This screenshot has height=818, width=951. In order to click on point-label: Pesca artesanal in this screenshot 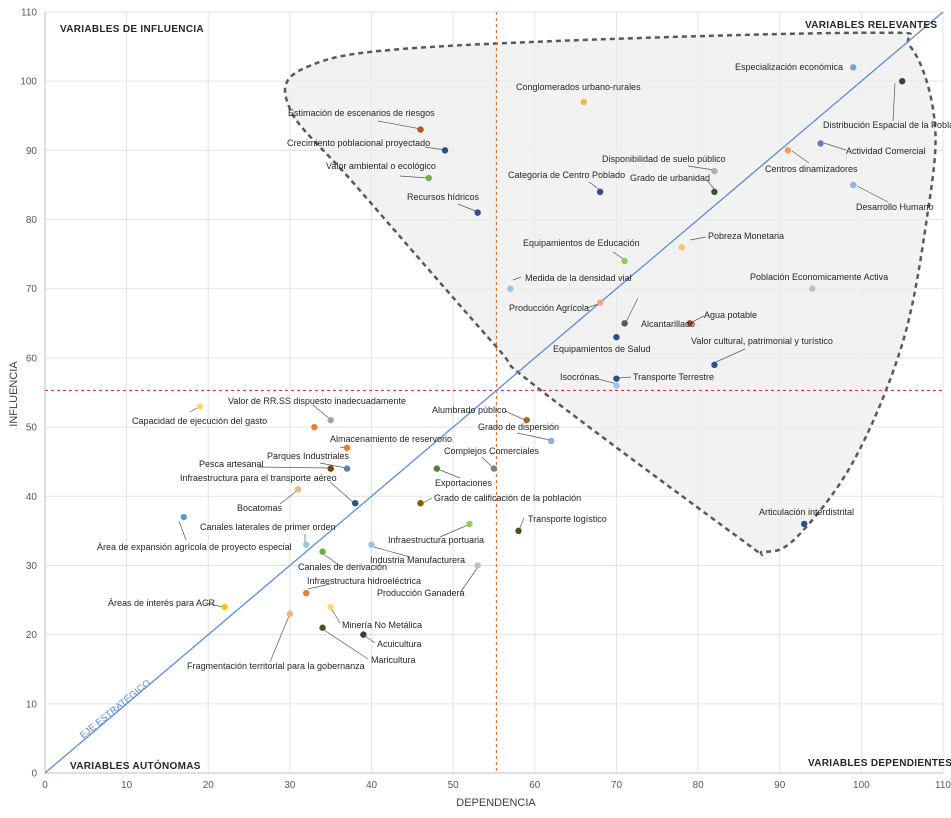, I will do `click(231, 464)`.